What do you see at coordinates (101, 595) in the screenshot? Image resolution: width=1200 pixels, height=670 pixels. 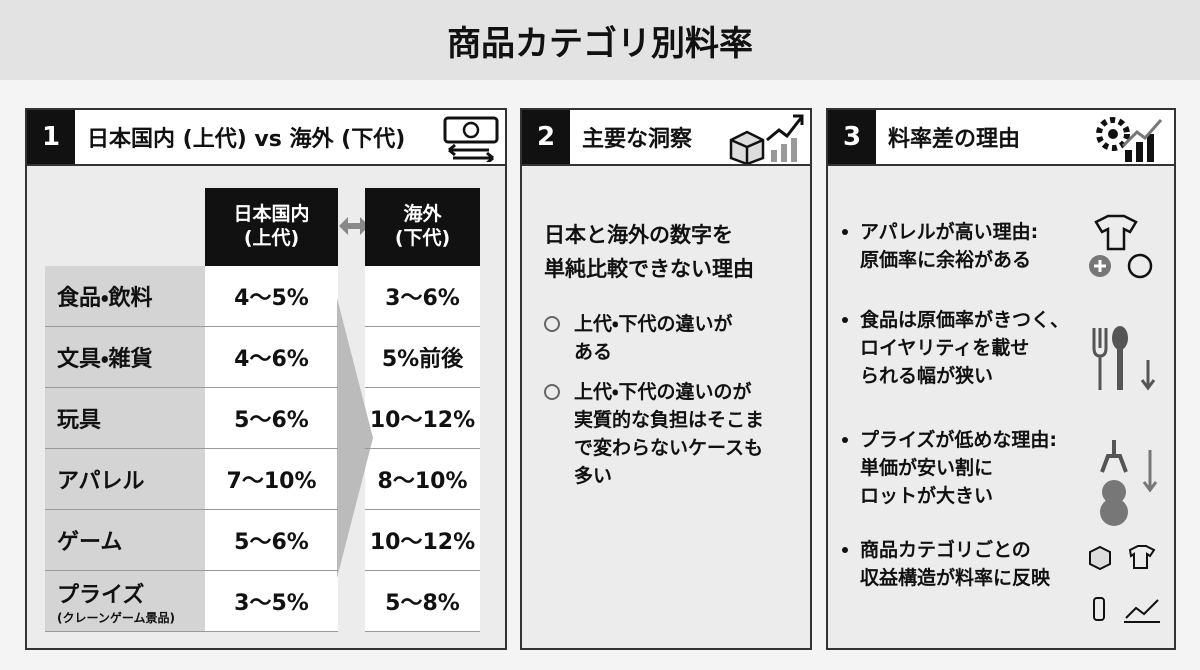 I see `row-label: プライズ` at bounding box center [101, 595].